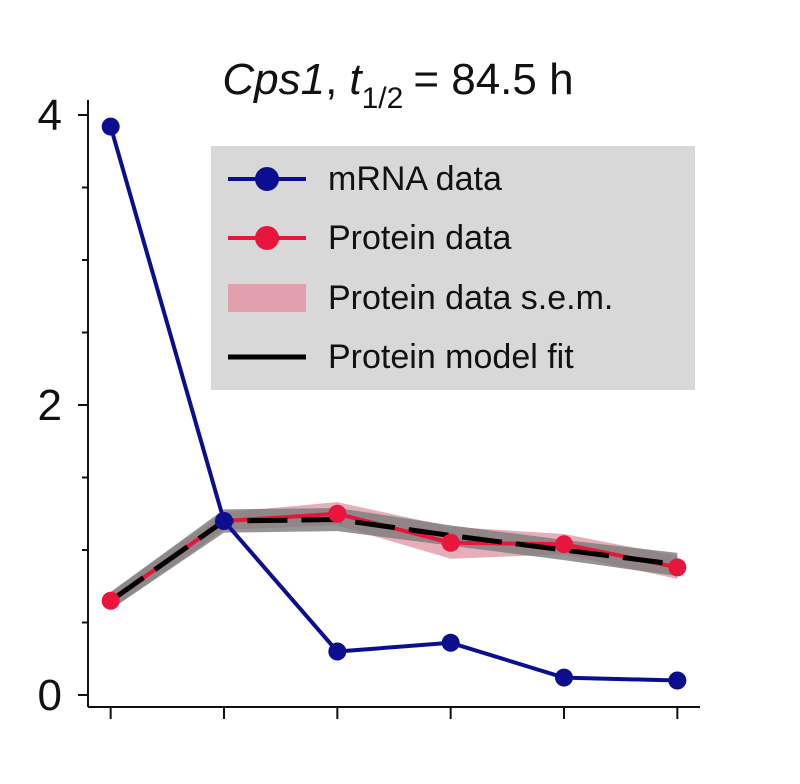 The width and height of the screenshot is (800, 784). I want to click on legend-swatch-protein-sem, so click(267, 298).